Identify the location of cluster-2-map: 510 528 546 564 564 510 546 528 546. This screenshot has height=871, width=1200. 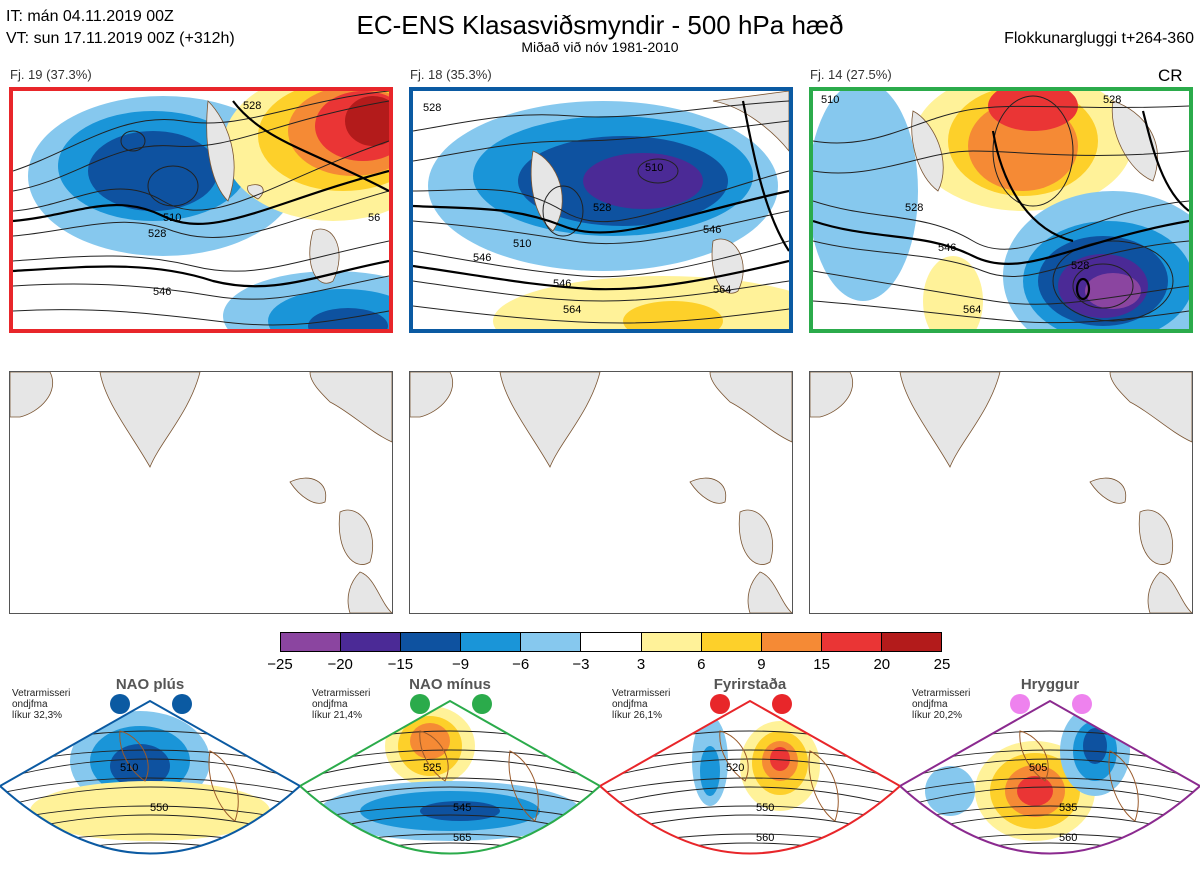
(601, 210).